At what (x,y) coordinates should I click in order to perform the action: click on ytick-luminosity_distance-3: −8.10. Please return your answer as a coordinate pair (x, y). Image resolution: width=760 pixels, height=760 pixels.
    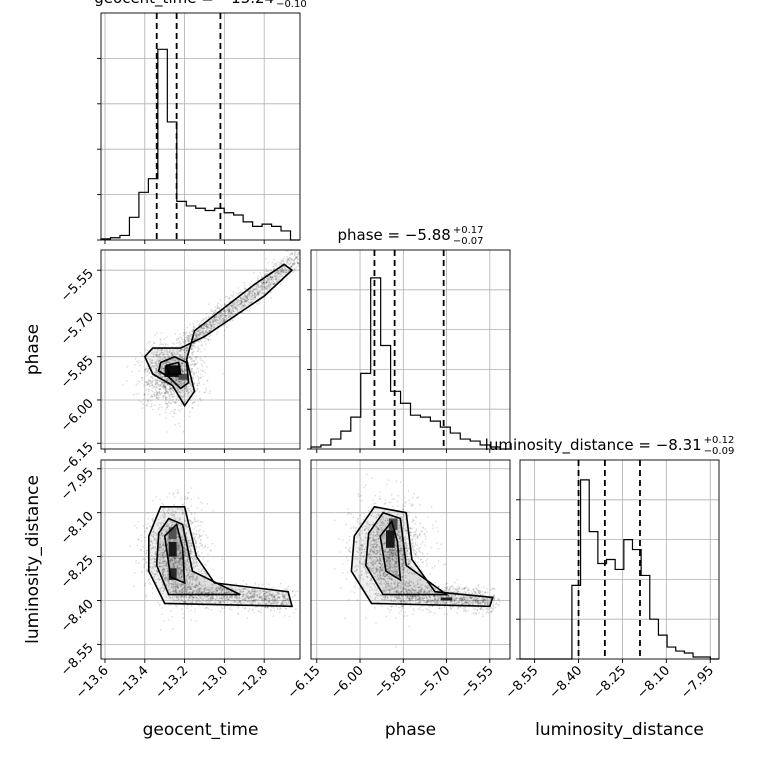
    Looking at the image, I should click on (77, 528).